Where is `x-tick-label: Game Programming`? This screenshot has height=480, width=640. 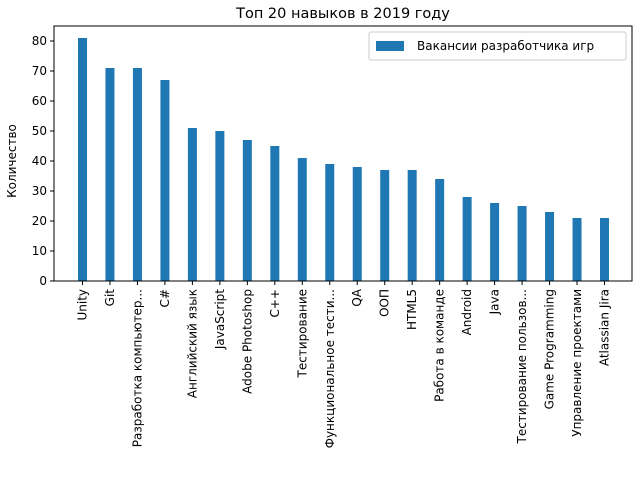 x-tick-label: Game Programming is located at coordinates (550, 349).